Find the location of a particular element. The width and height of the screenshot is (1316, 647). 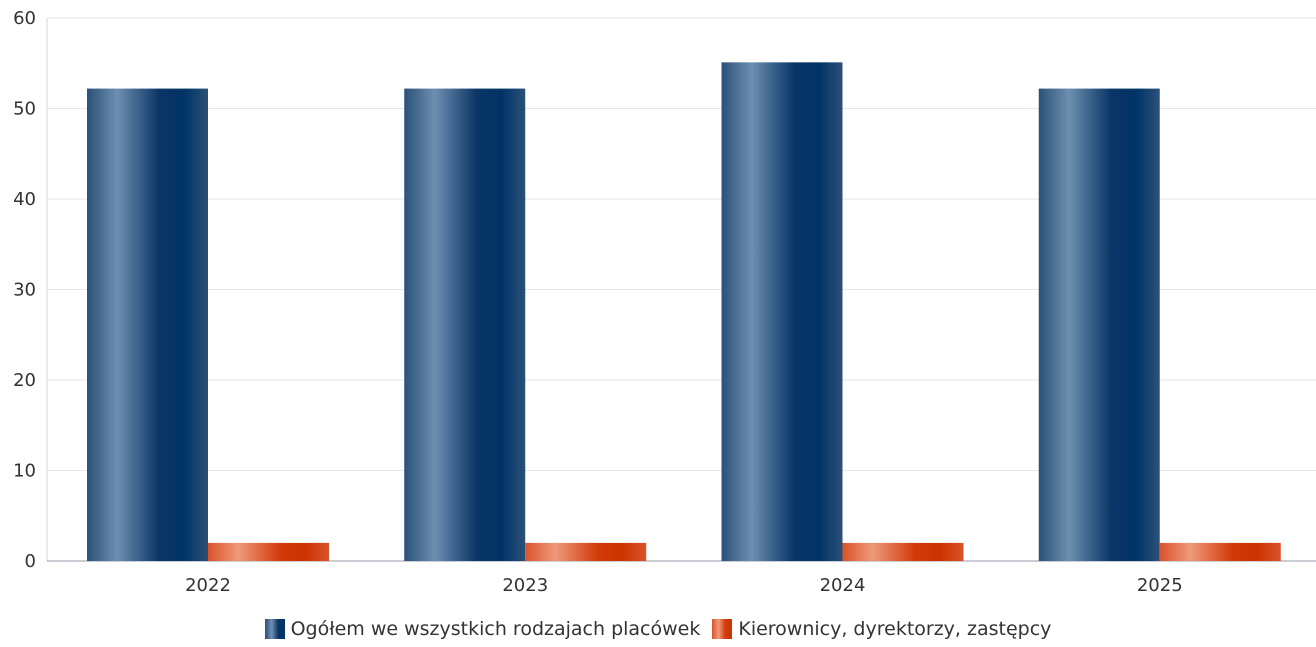

y-tick-label: 40 is located at coordinates (24, 199).